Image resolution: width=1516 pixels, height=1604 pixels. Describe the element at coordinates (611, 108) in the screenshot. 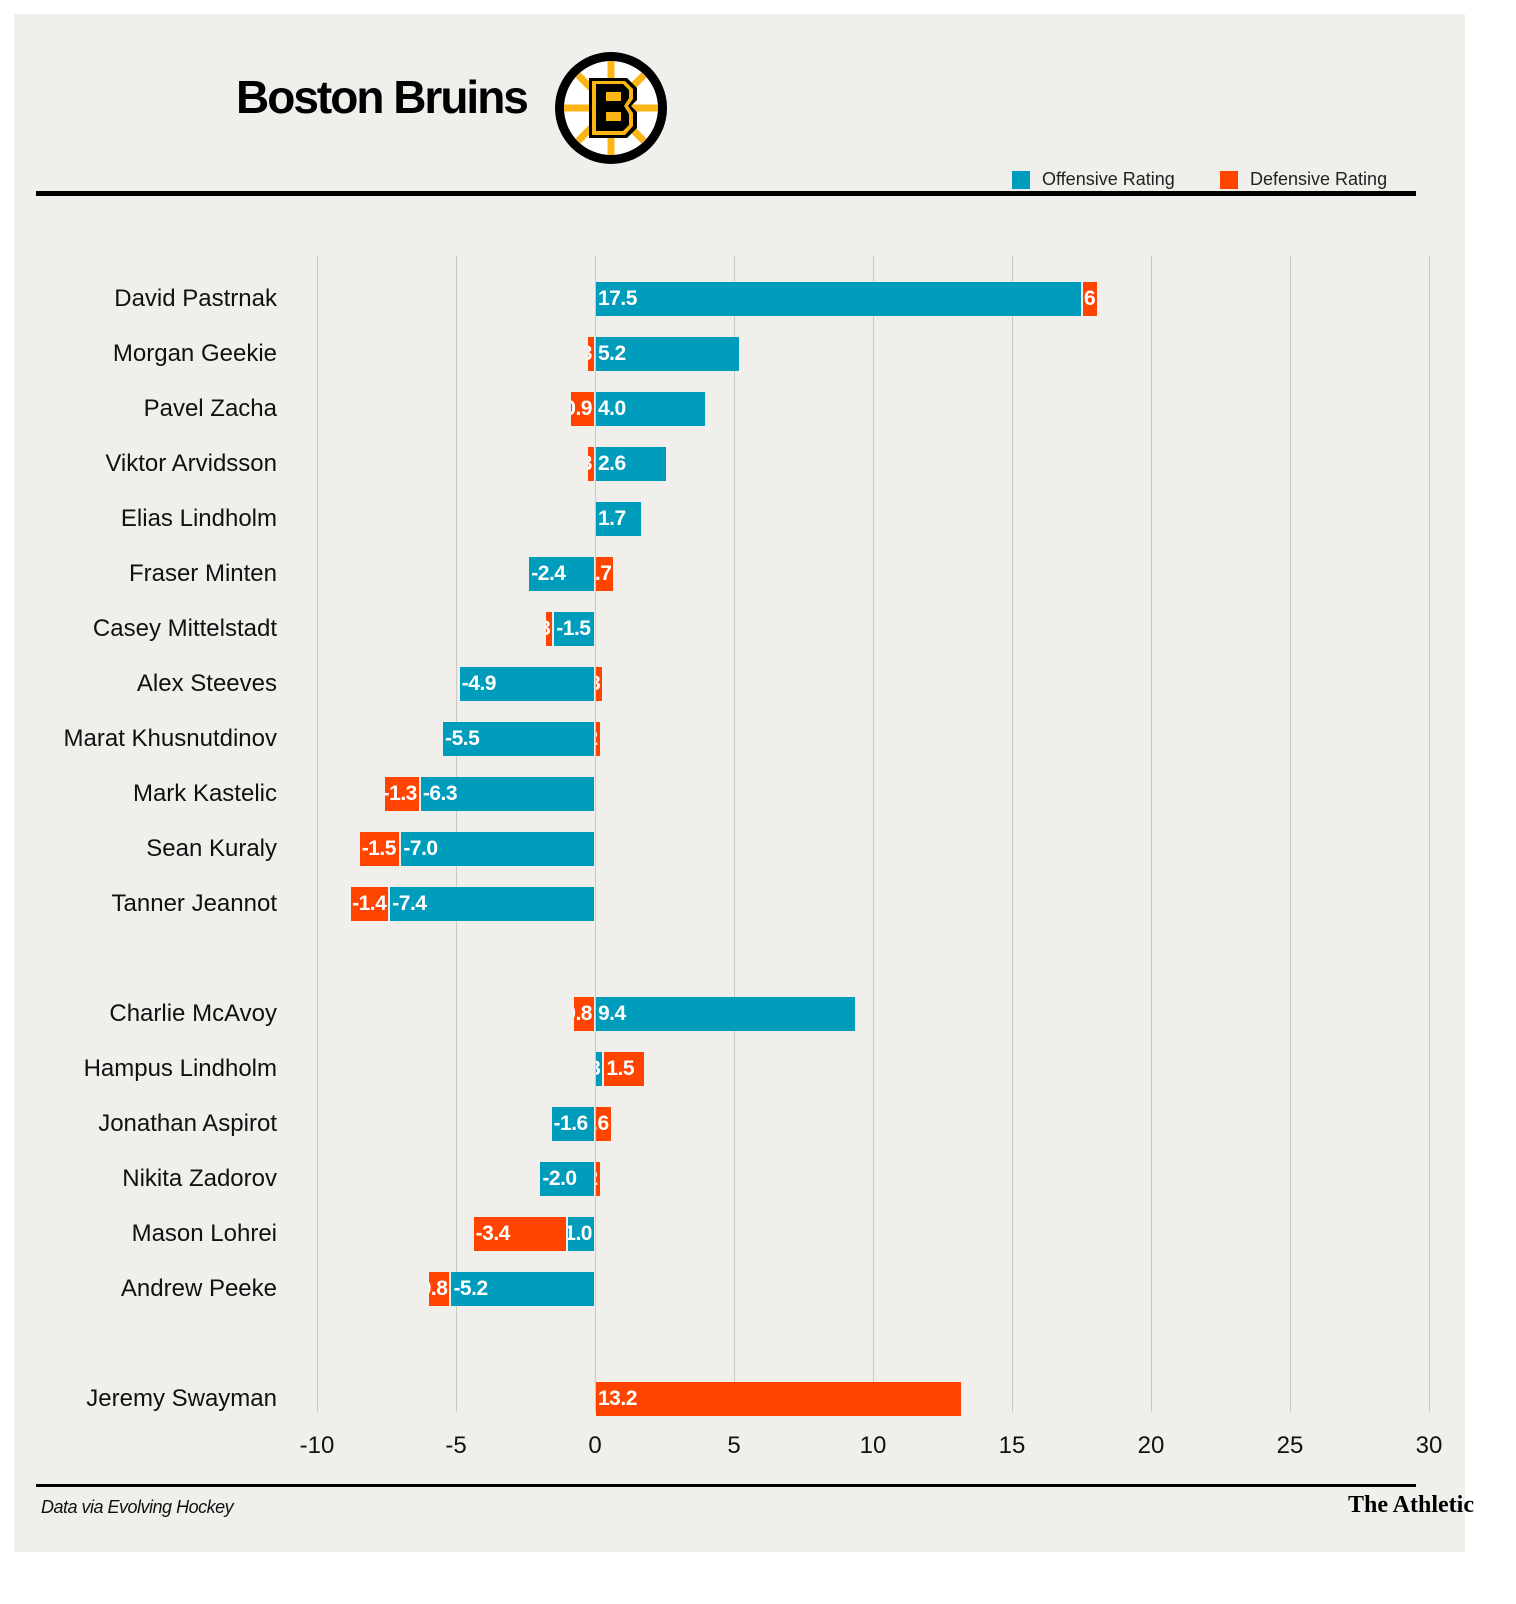

I see `bruins-logo-icon` at that location.